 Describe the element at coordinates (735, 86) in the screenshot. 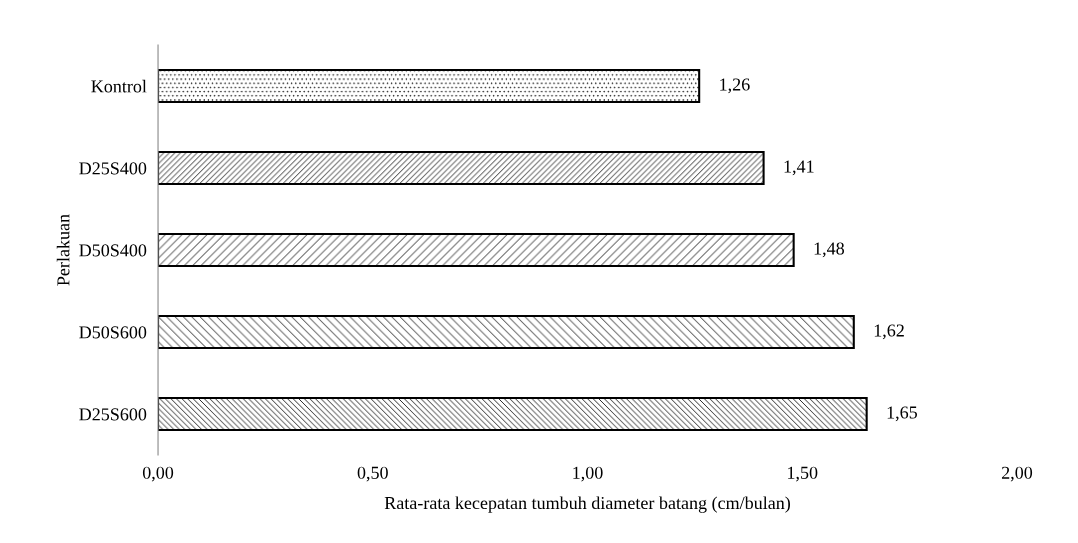

I see `data-label: 1,26` at that location.